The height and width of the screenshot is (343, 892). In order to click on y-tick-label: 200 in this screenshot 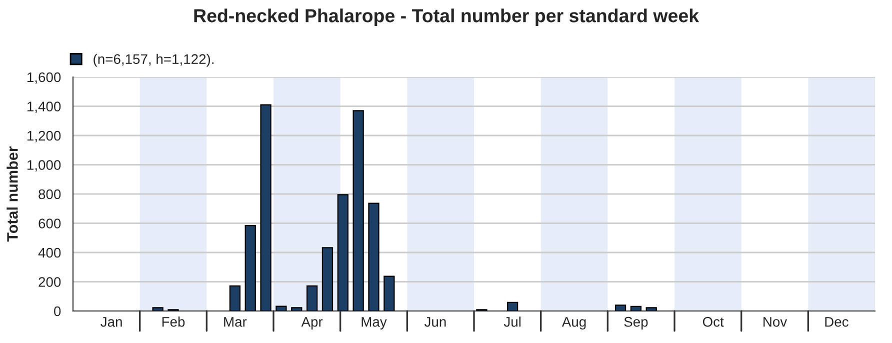, I will do `click(49, 282)`.